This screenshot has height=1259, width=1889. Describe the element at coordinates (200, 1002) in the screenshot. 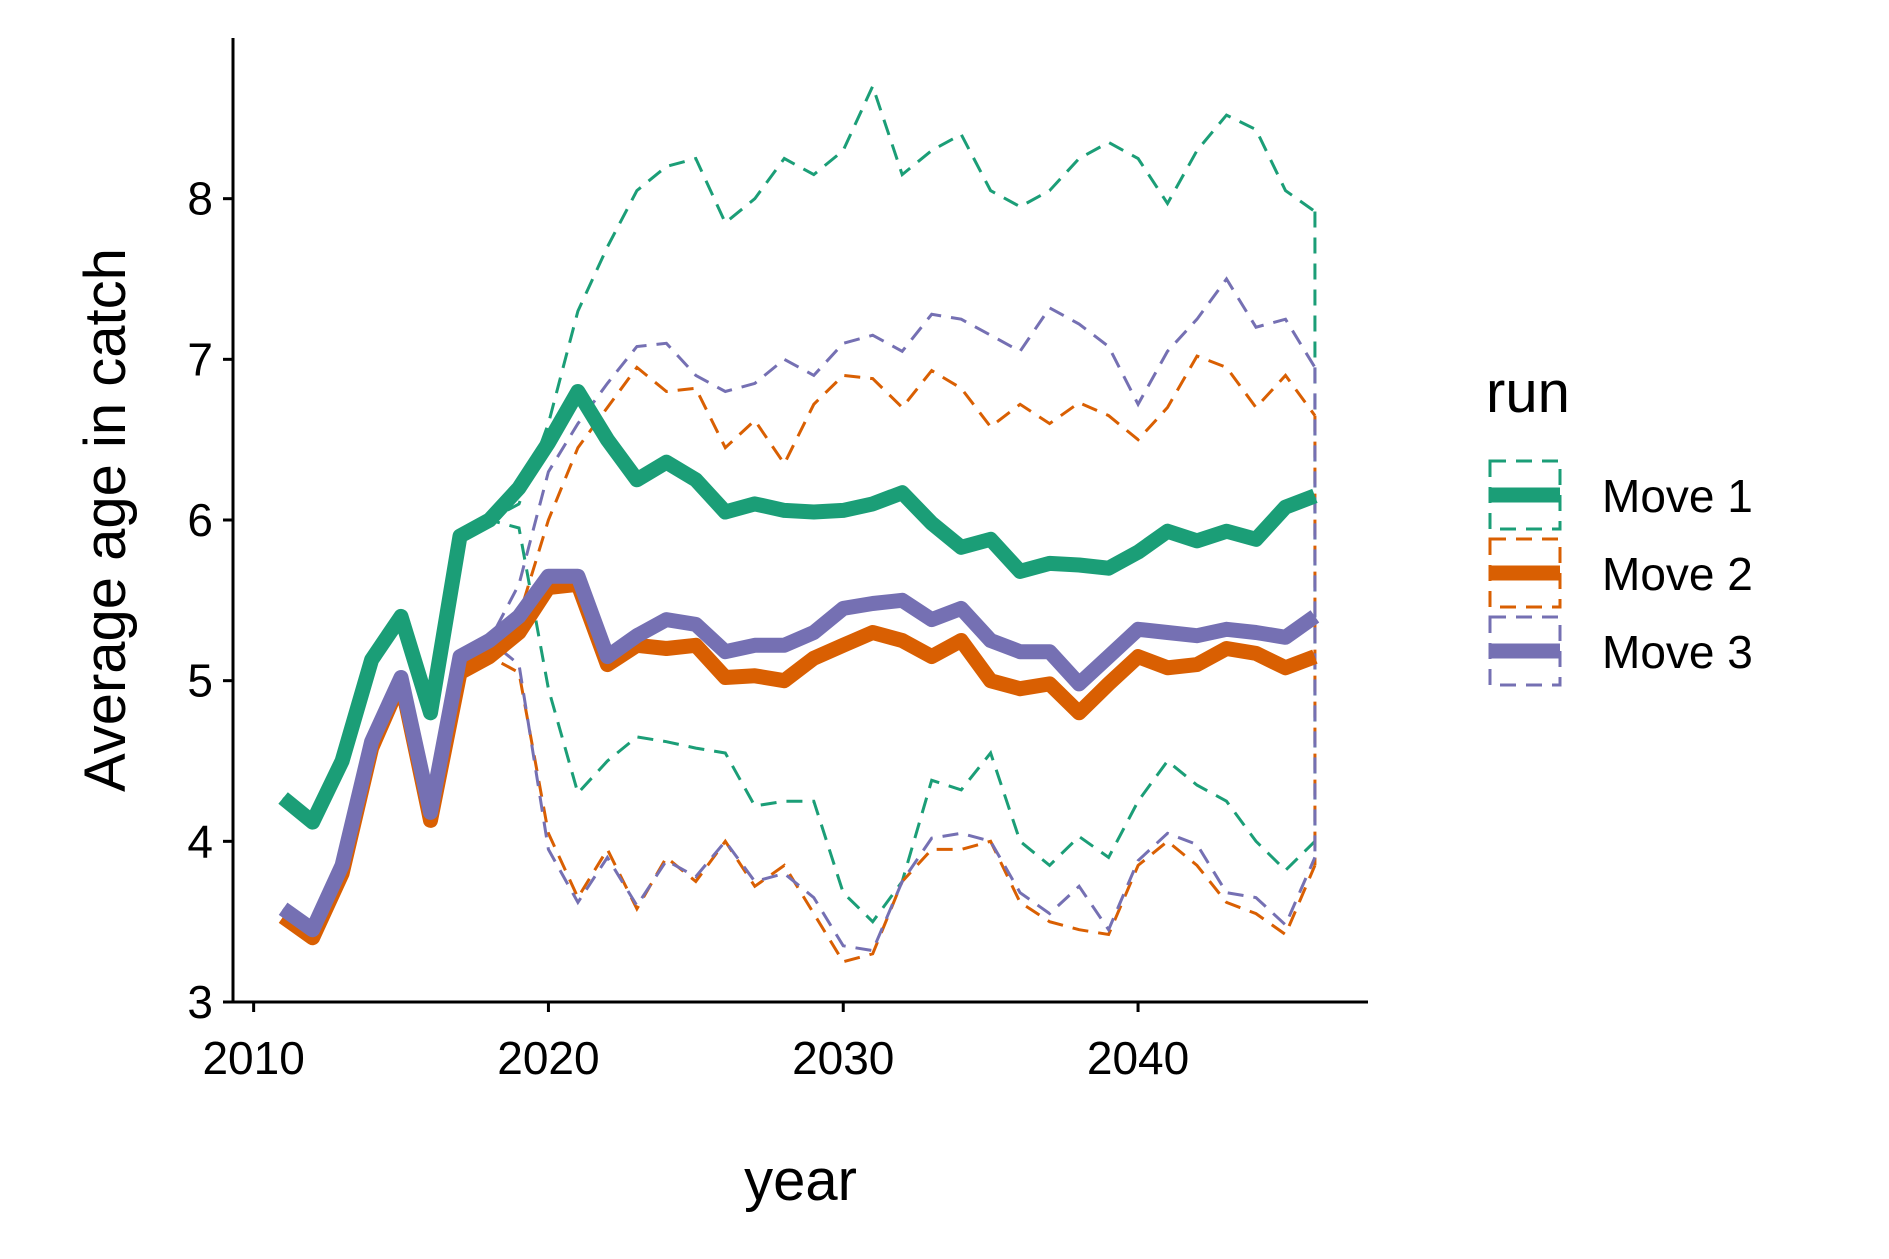

I see `y-tick-label: 3` at that location.